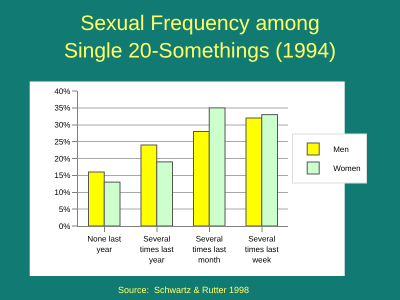 Image resolution: width=400 pixels, height=300 pixels. I want to click on y-tick-label: 5%, so click(64, 209).